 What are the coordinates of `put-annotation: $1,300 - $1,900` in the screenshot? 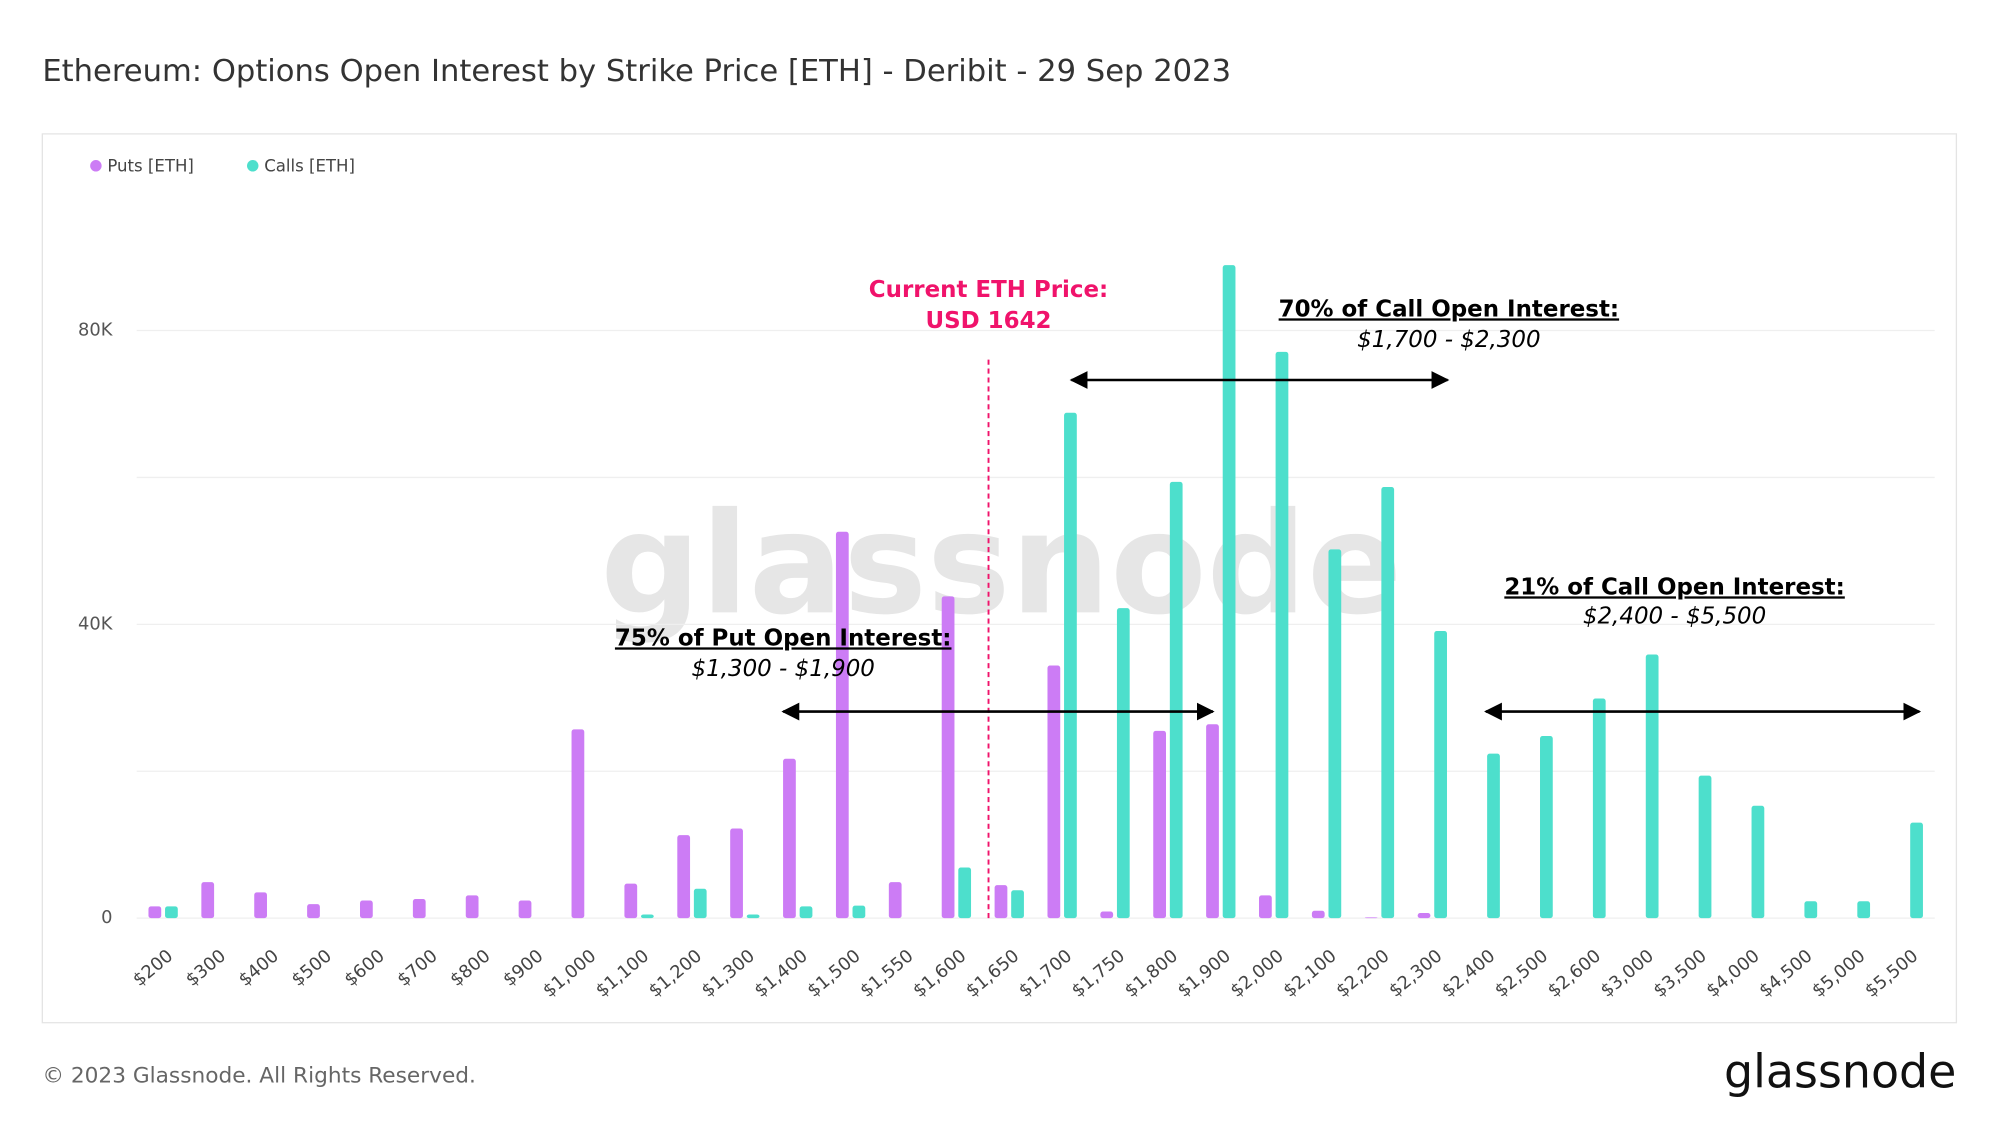 It's located at (783, 669).